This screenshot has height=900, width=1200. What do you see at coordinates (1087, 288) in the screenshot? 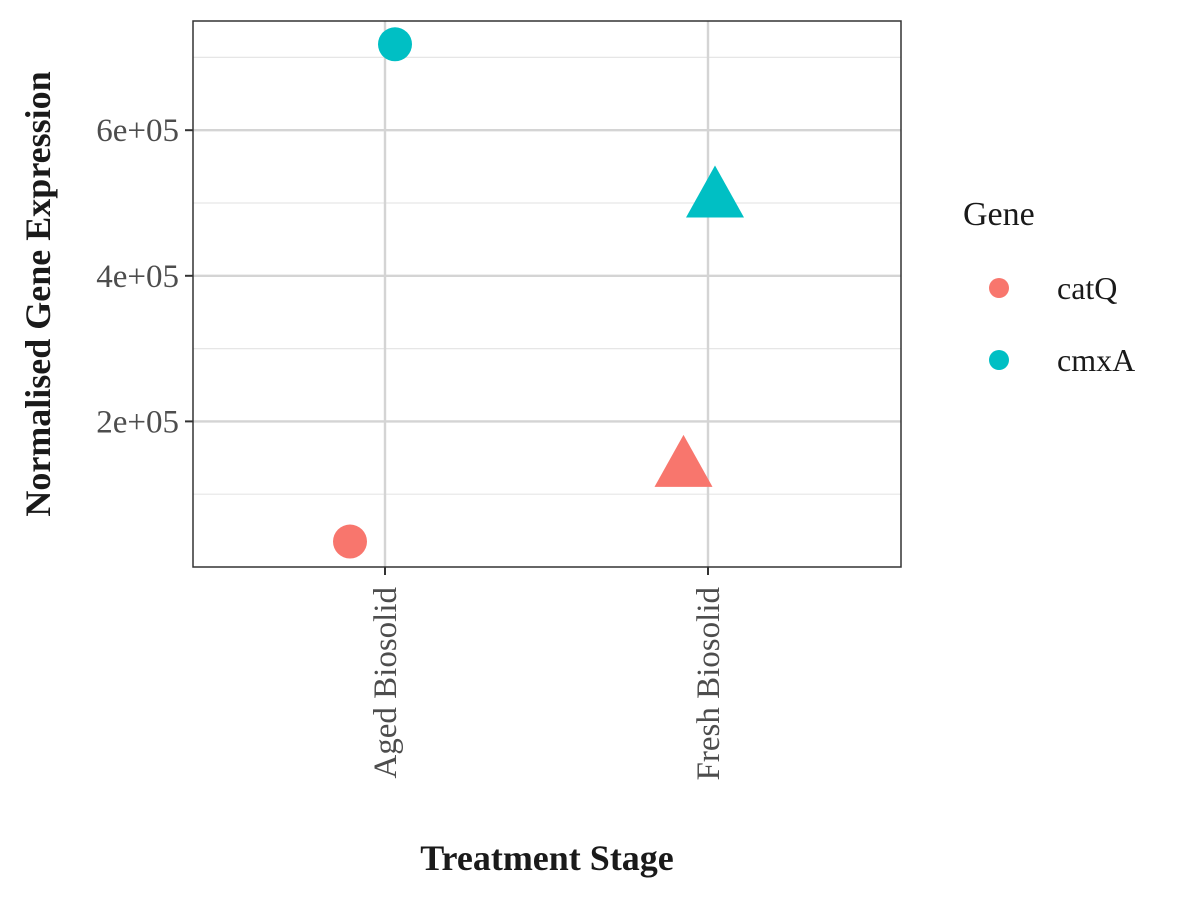
I see `legend-label-catQ: catQ` at bounding box center [1087, 288].